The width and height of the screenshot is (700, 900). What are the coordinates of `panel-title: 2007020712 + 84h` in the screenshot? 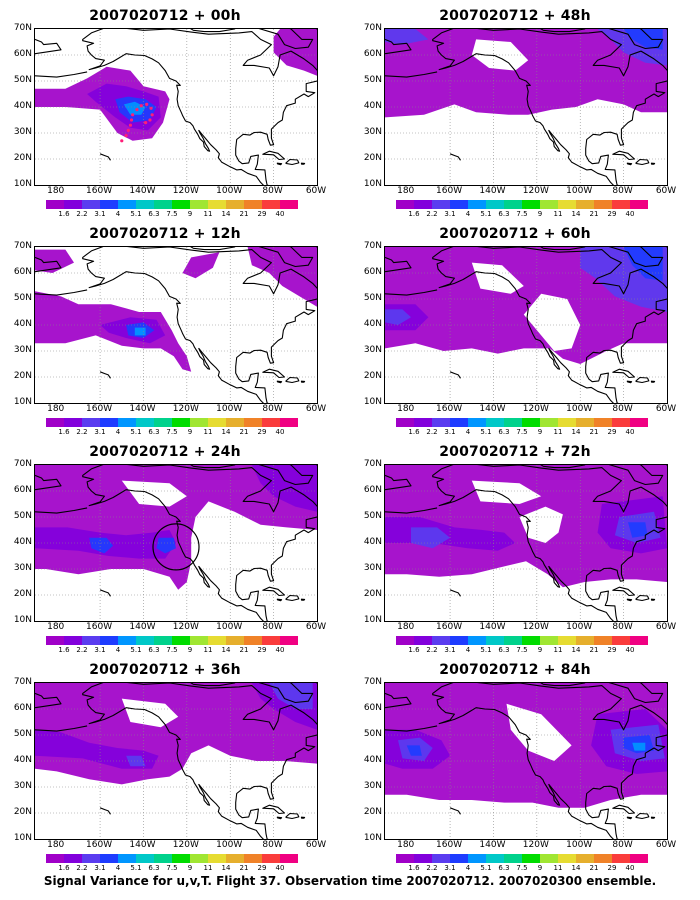 It's located at (515, 670).